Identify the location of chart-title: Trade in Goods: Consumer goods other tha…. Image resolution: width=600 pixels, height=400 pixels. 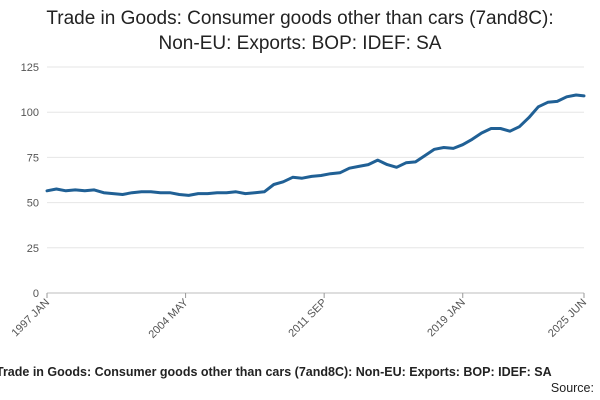
(300, 31).